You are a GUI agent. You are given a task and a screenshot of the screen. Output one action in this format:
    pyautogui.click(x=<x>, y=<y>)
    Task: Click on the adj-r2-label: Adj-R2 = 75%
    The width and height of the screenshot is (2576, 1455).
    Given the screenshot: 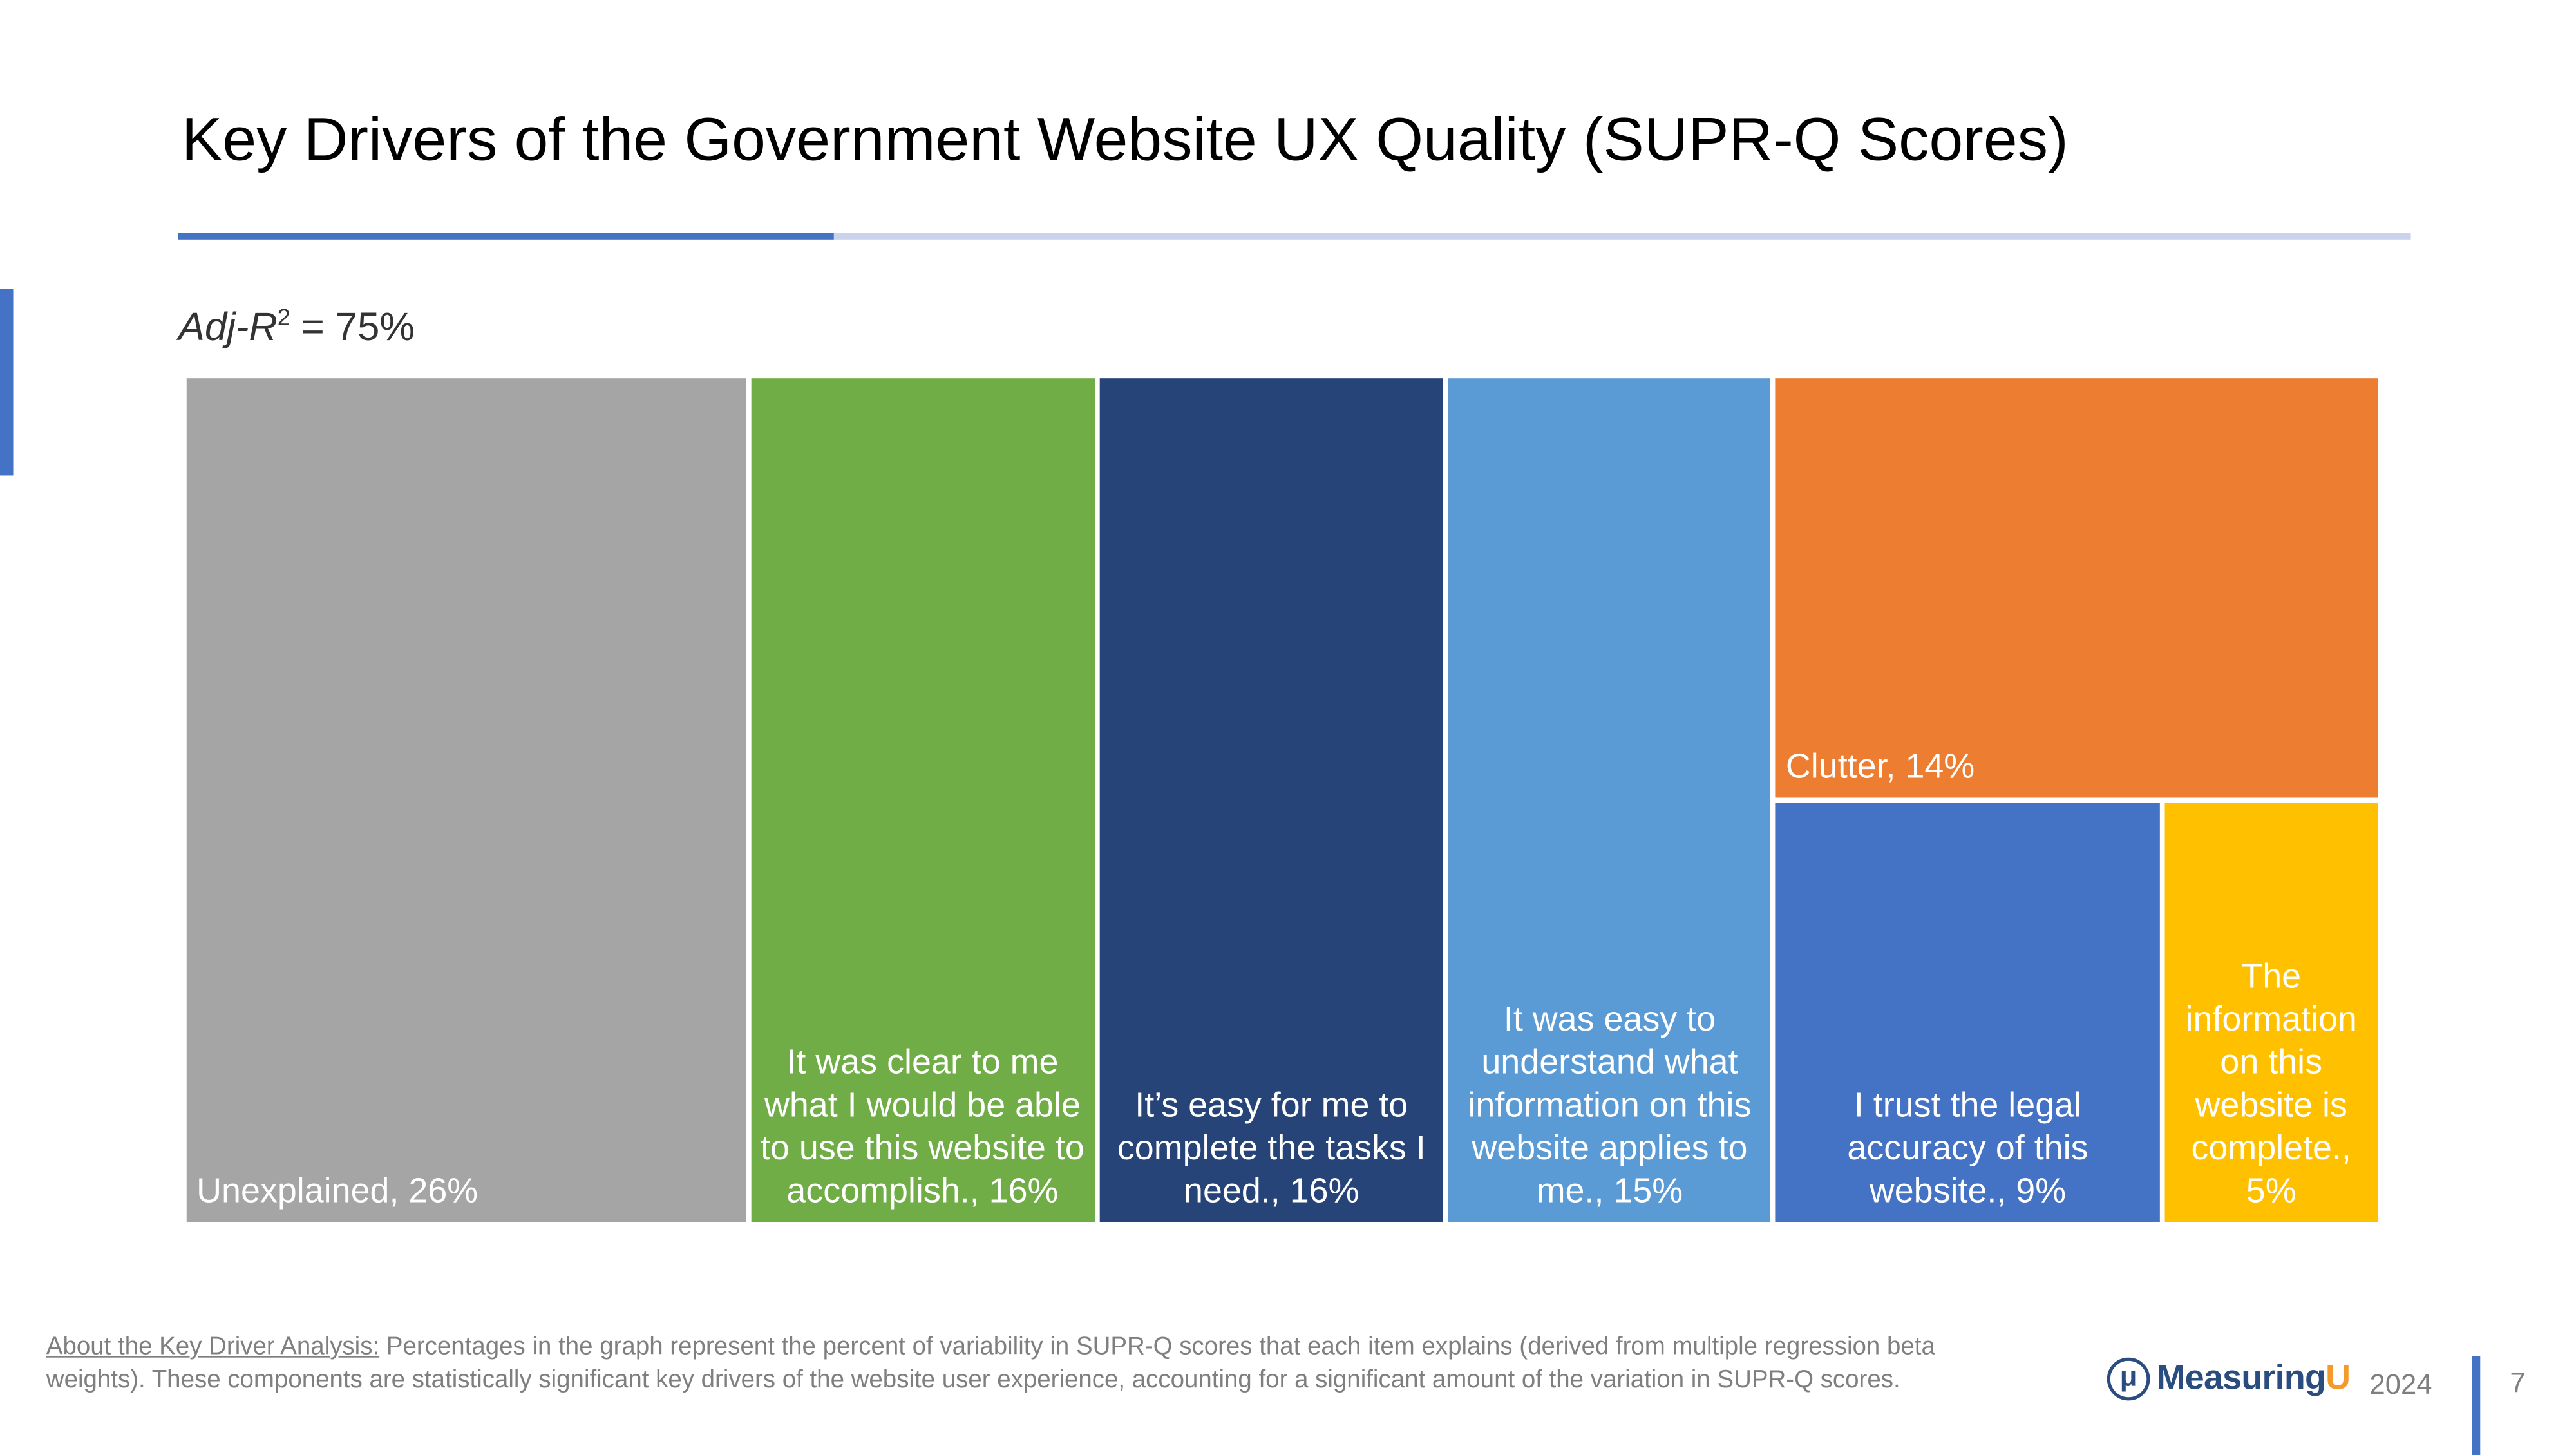 What is the action you would take?
    pyautogui.click(x=296, y=328)
    